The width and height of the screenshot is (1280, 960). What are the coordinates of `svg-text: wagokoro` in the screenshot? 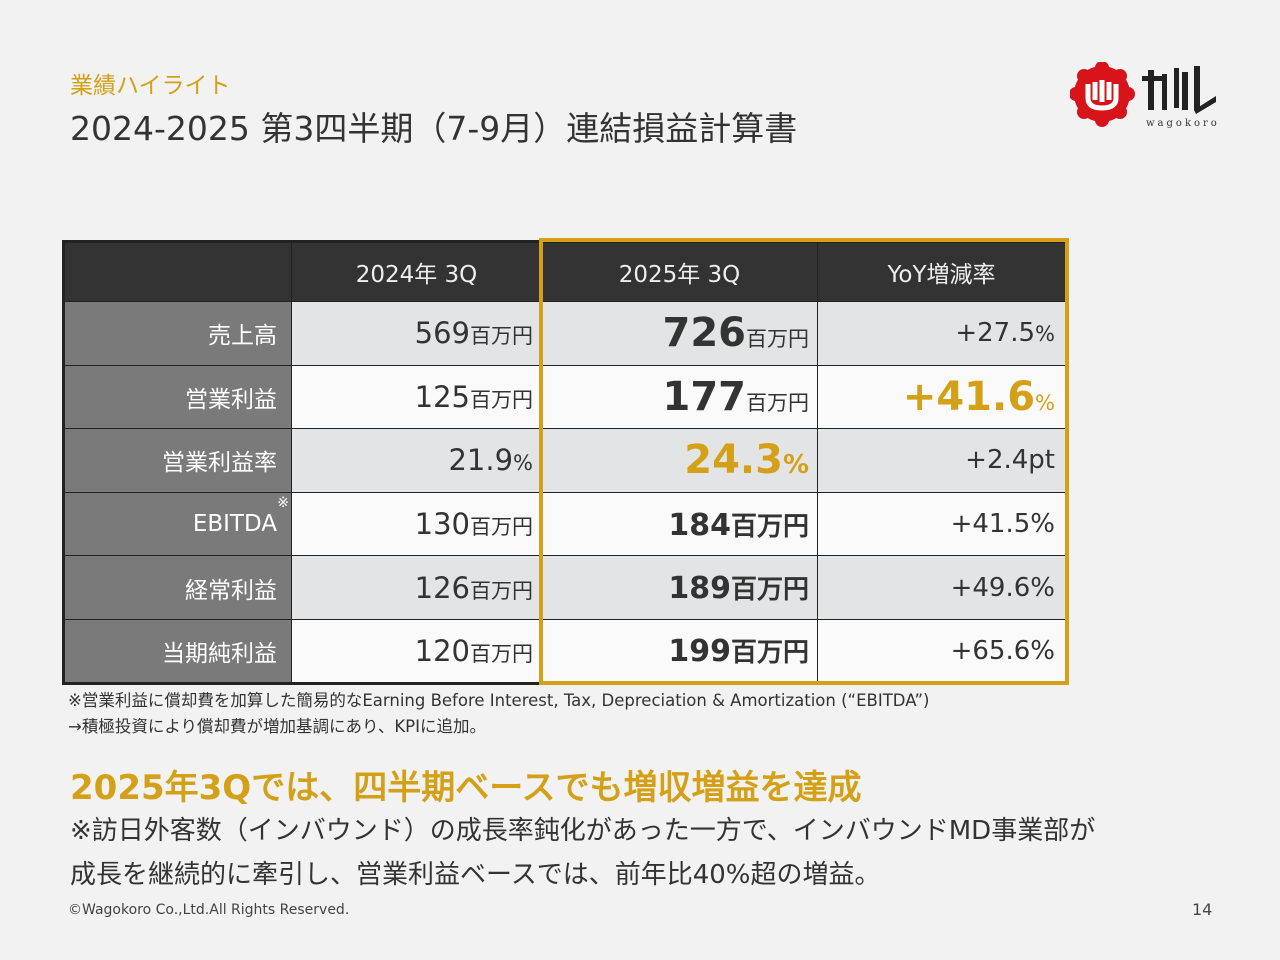 It's located at (1183, 123).